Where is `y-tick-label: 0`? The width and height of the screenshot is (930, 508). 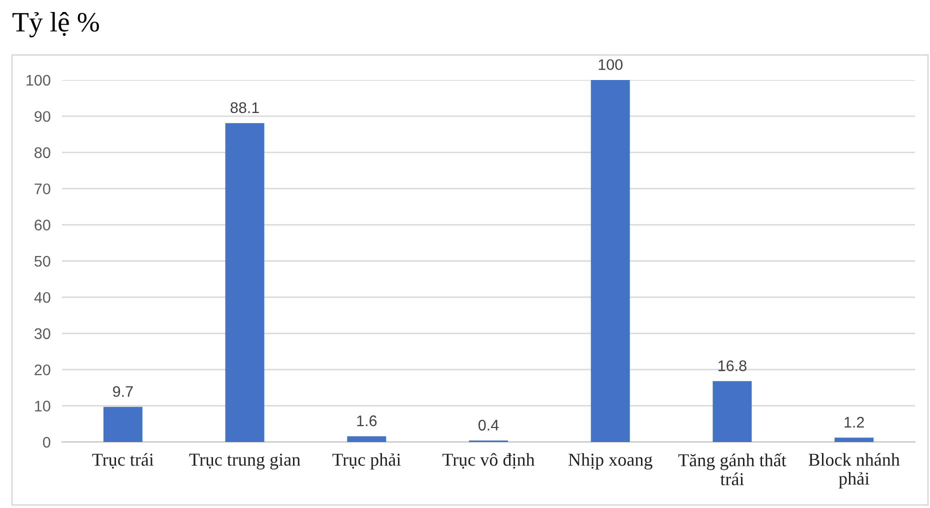 y-tick-label: 0 is located at coordinates (46, 442).